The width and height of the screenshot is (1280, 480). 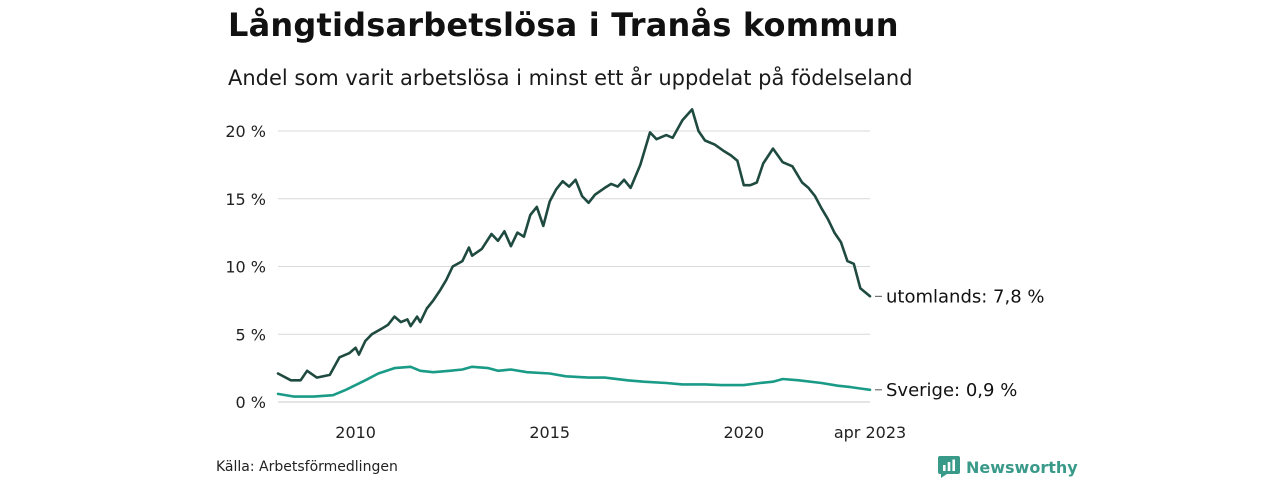 What do you see at coordinates (743, 432) in the screenshot?
I see `x-tick-label: 2020` at bounding box center [743, 432].